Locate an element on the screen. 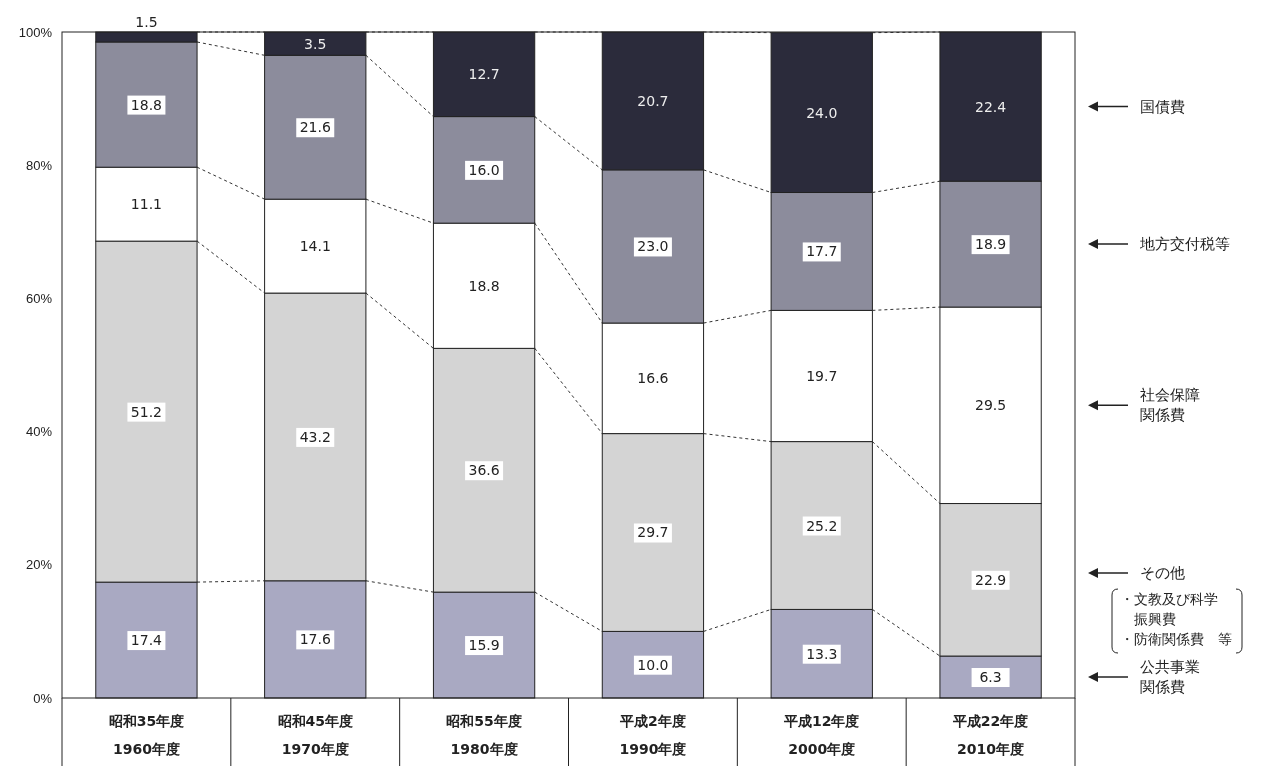 Image resolution: width=1277 pixels, height=766 pixels. y-tick-label: 40% is located at coordinates (39, 432).